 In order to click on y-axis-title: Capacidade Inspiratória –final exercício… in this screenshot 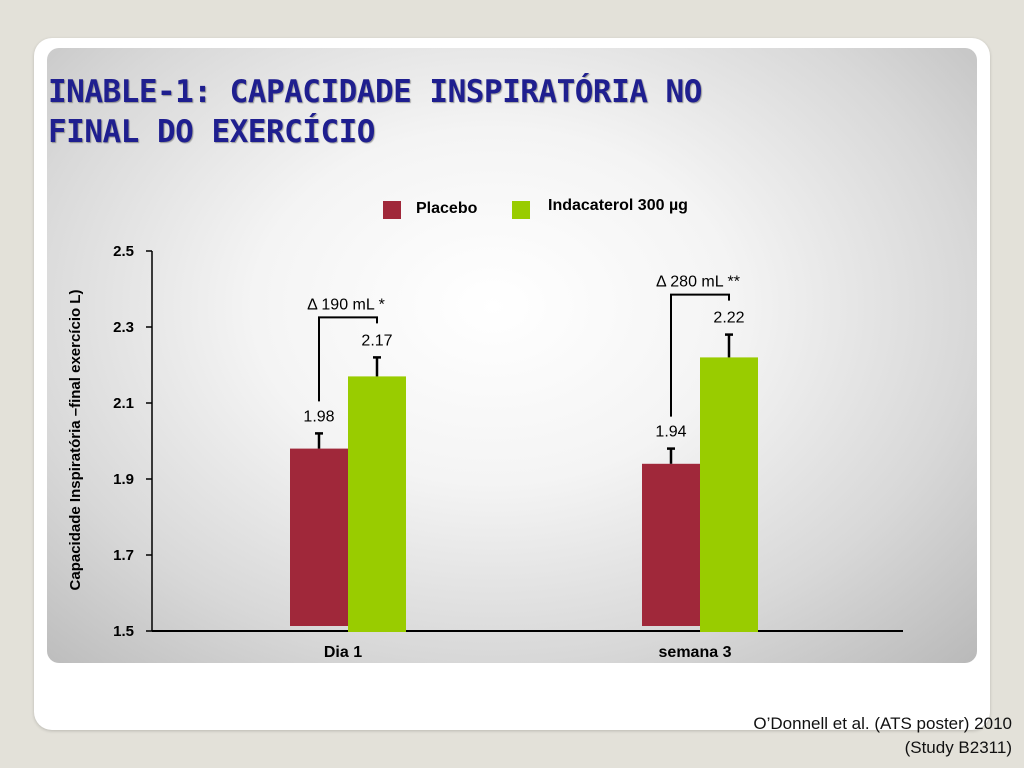, I will do `click(75, 440)`.